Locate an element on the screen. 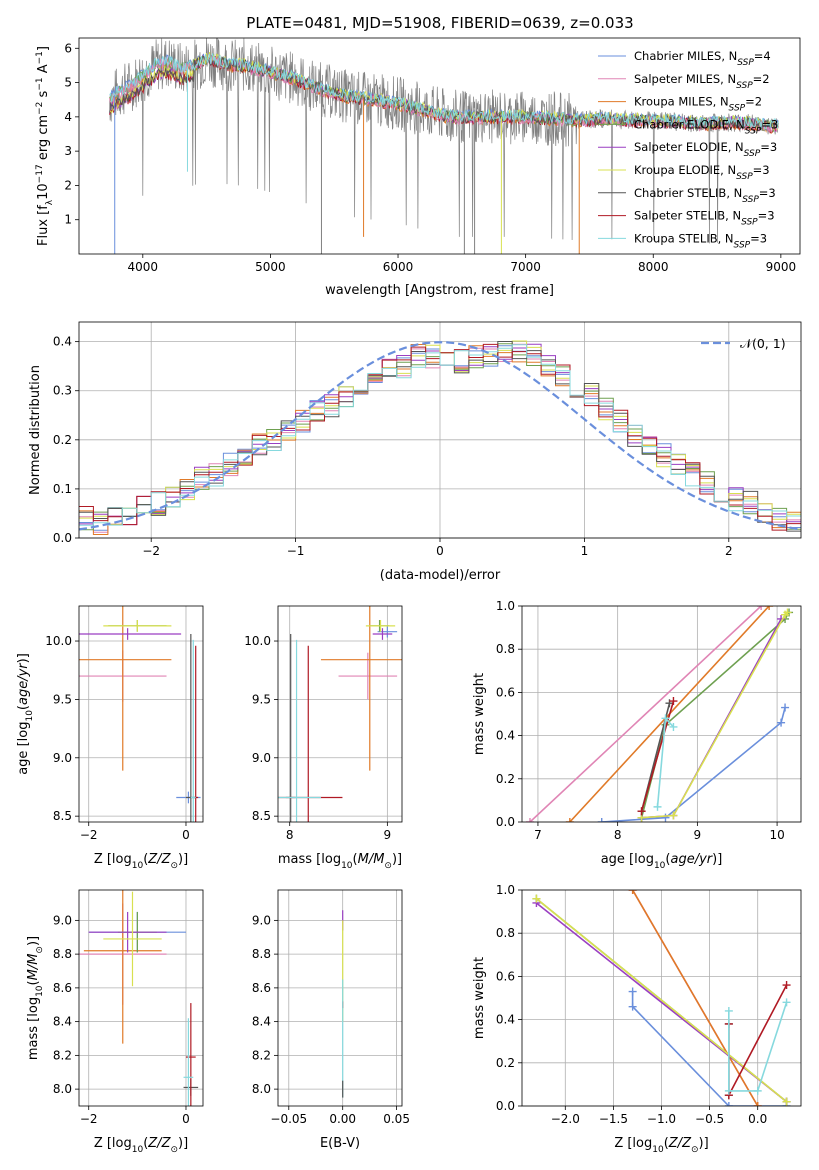 Image resolution: width=819 pixels, height=1170 pixels. y-axis-label: Flux [fλ10−17 erg cm−2 s−1 A−1] is located at coordinates (45, 146).